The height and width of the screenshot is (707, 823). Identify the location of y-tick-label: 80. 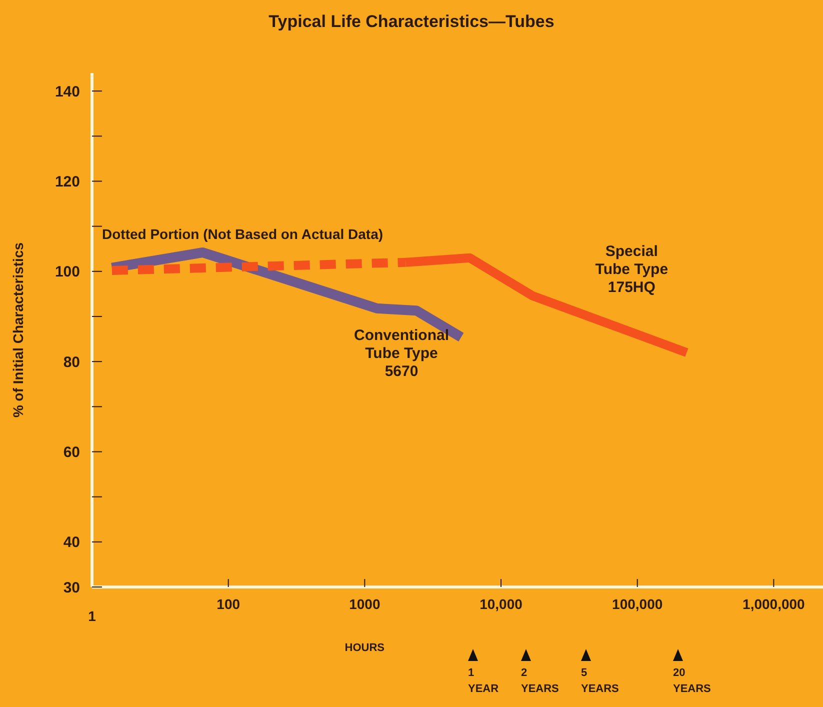
(71, 362).